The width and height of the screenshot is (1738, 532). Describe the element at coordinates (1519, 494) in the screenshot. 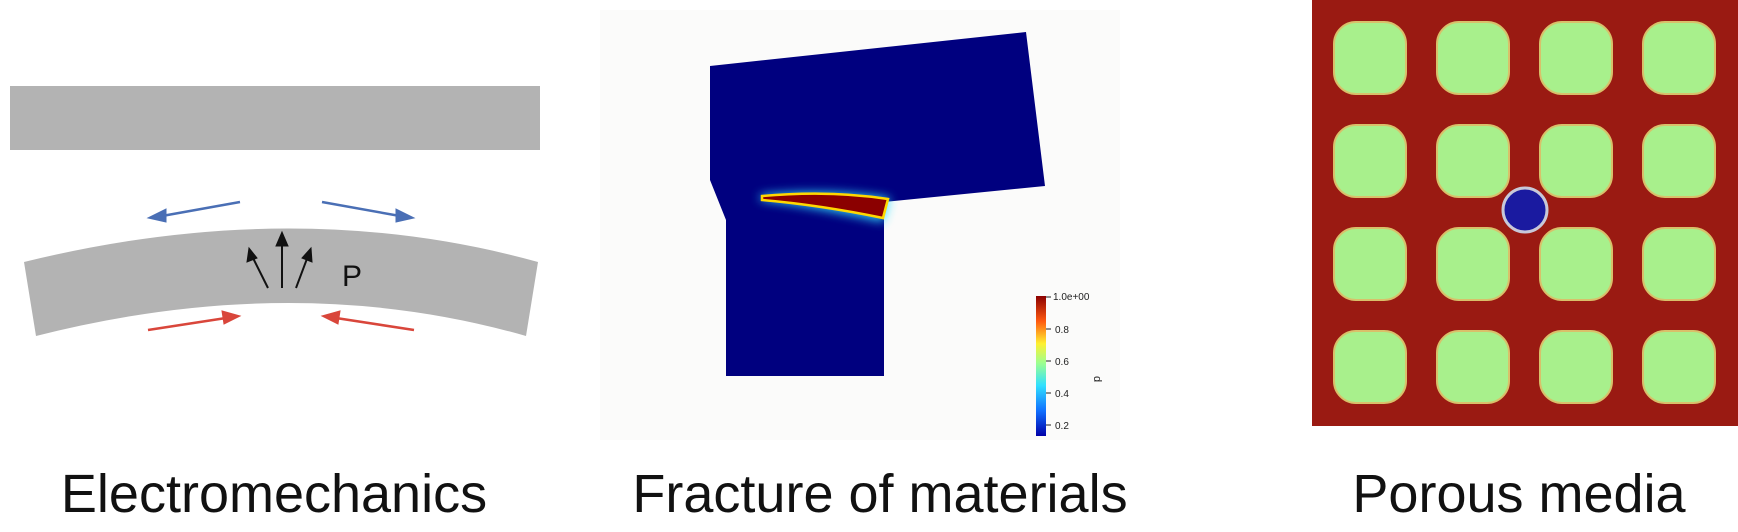

I see `caption-porous-media: Porous media` at that location.